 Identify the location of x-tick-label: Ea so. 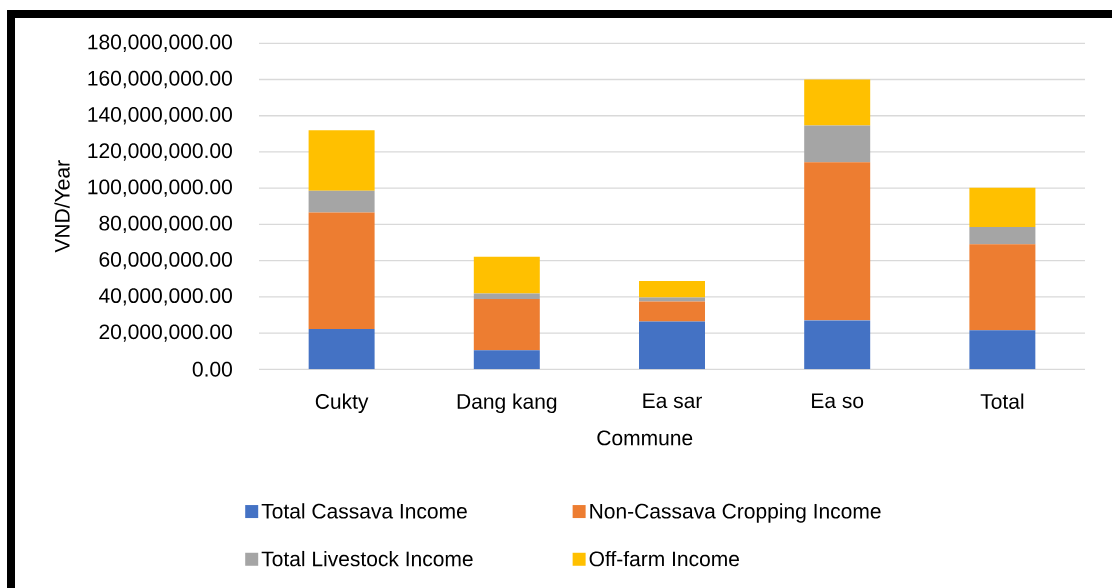
(838, 401).